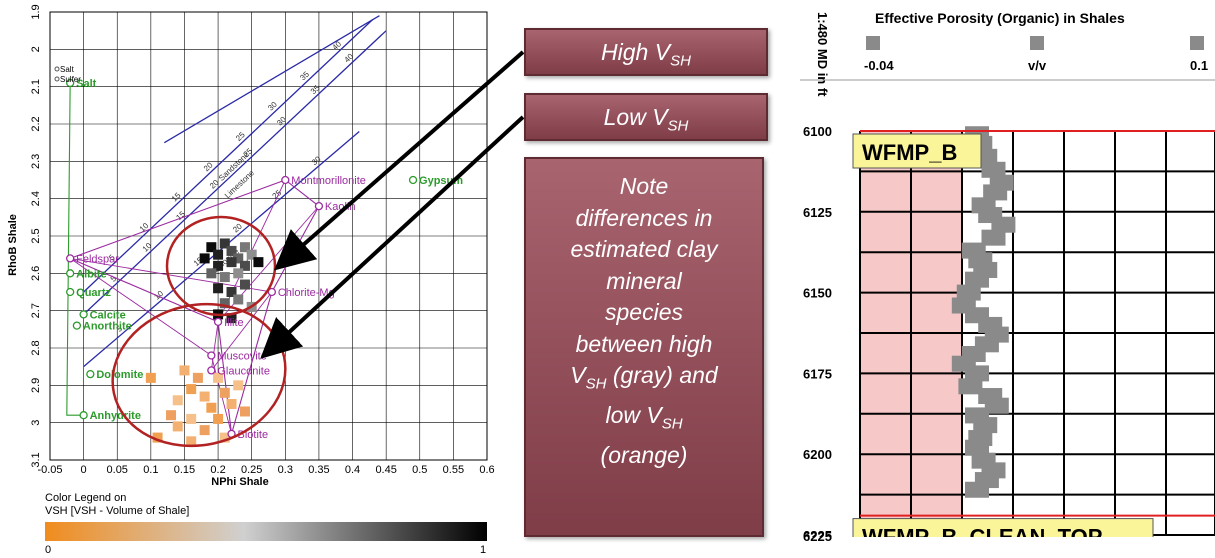 The image size is (1215, 558). What do you see at coordinates (817, 212) in the screenshot?
I see `depth-tick-label: 6125` at bounding box center [817, 212].